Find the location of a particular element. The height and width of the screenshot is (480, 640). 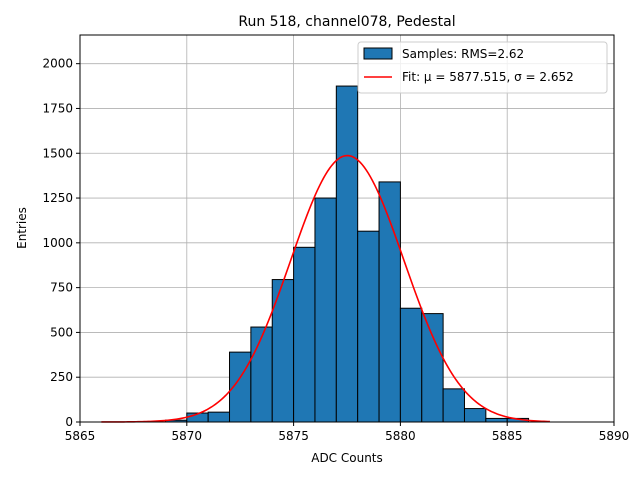

legend-samples-swatch is located at coordinates (378, 53).